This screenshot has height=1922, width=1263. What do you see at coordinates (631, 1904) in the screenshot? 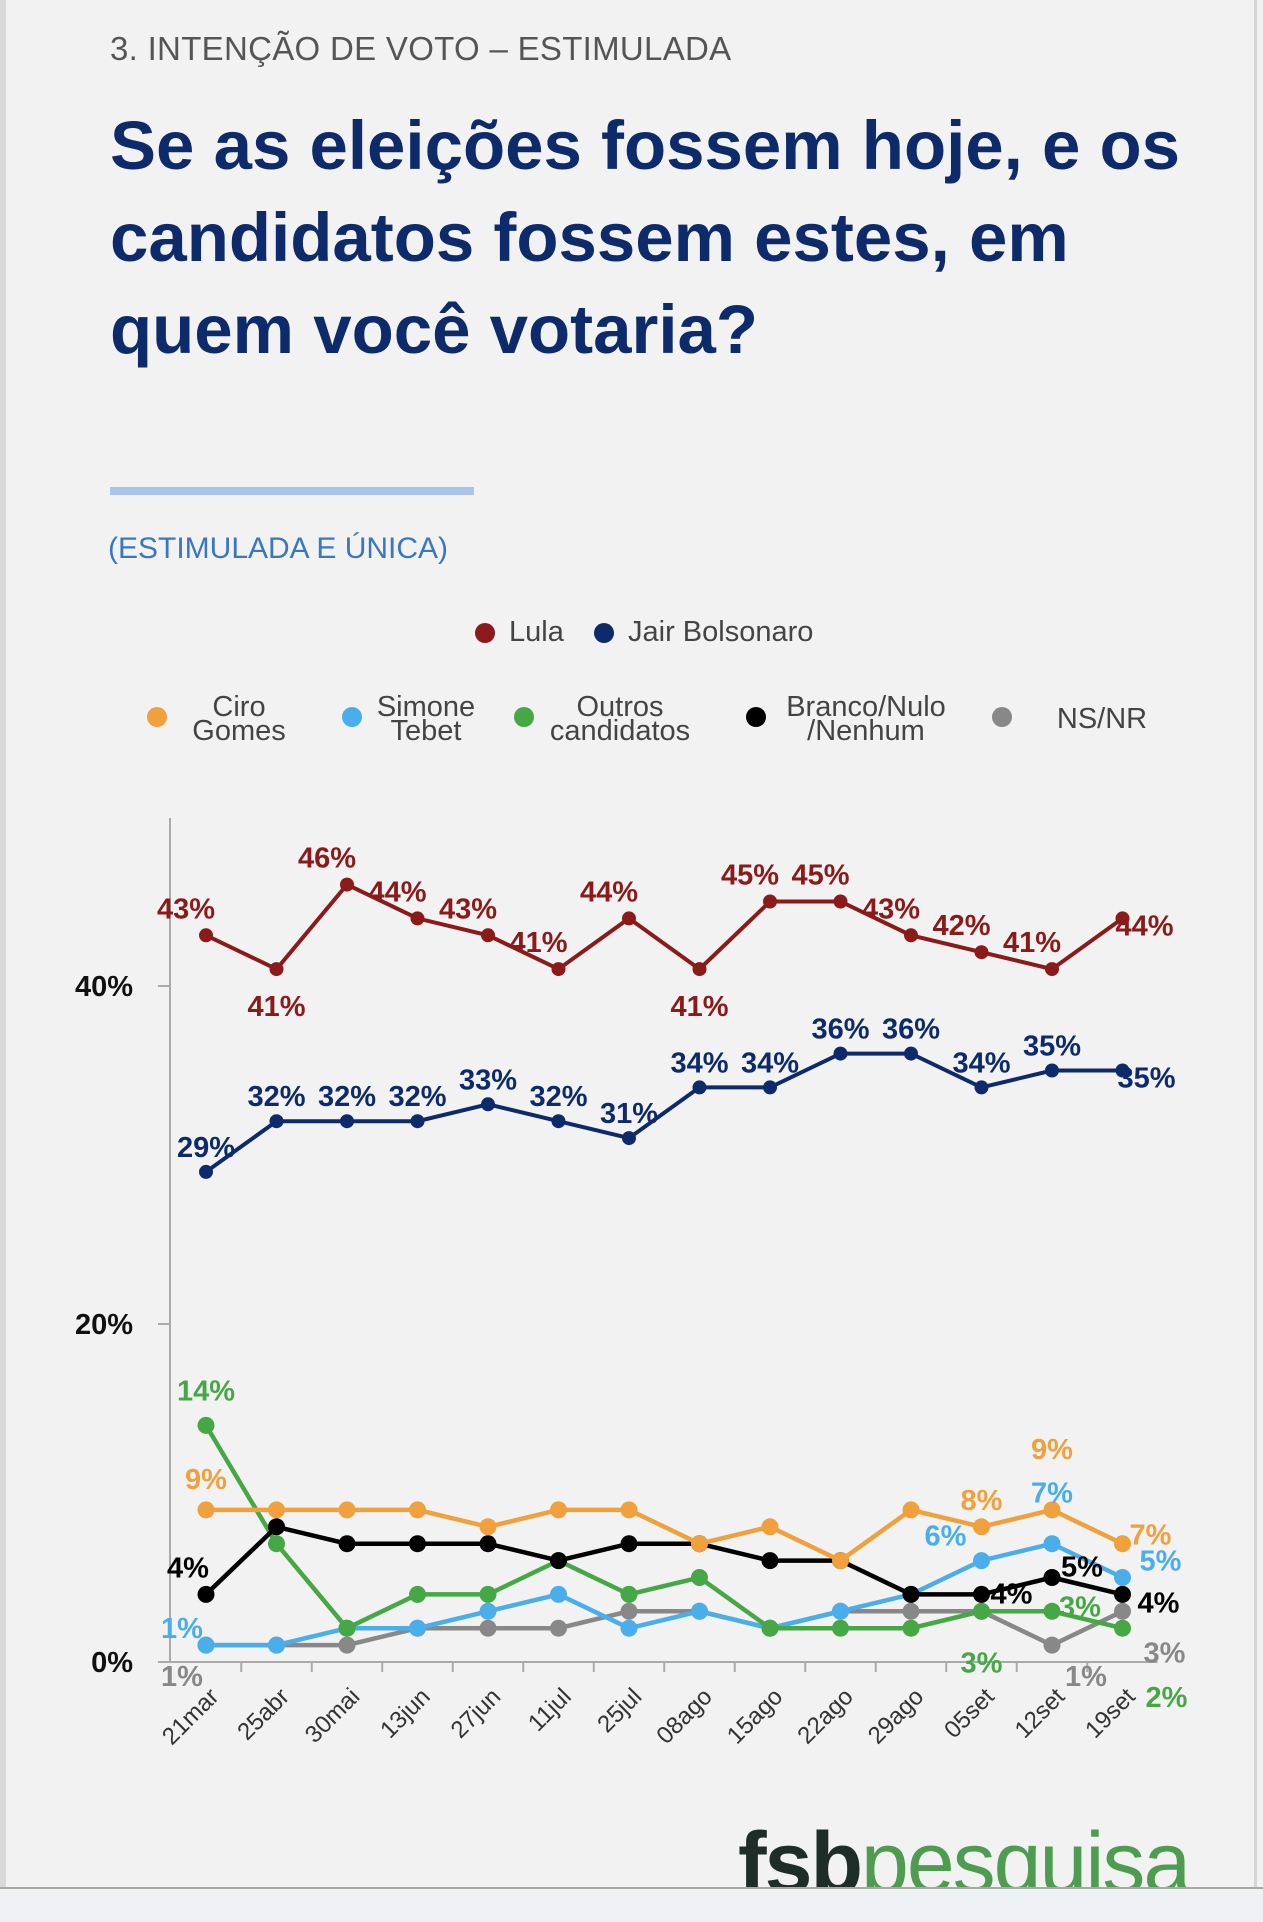
I see `bottom-toolbar` at bounding box center [631, 1904].